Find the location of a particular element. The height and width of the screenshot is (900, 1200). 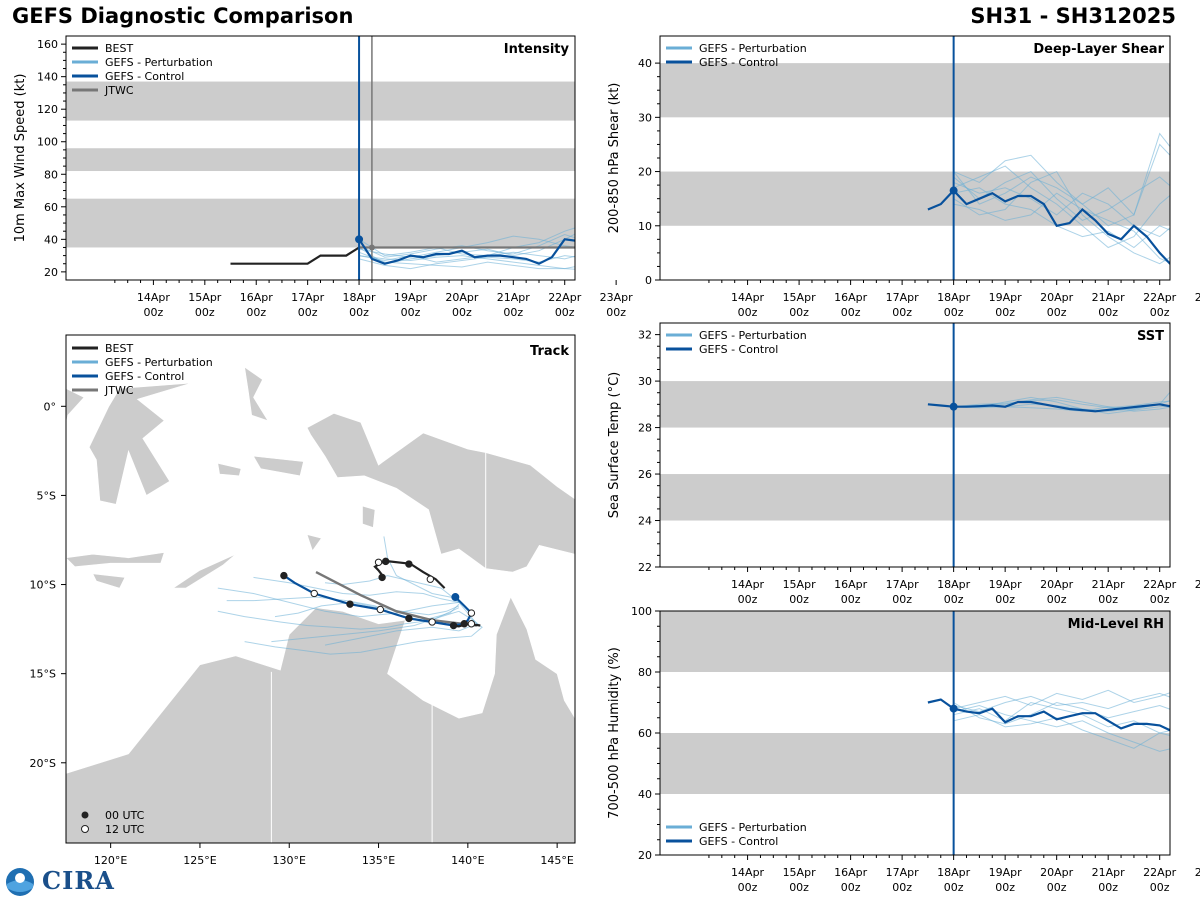

y-tick-label: 5°S is located at coordinates (46, 495).